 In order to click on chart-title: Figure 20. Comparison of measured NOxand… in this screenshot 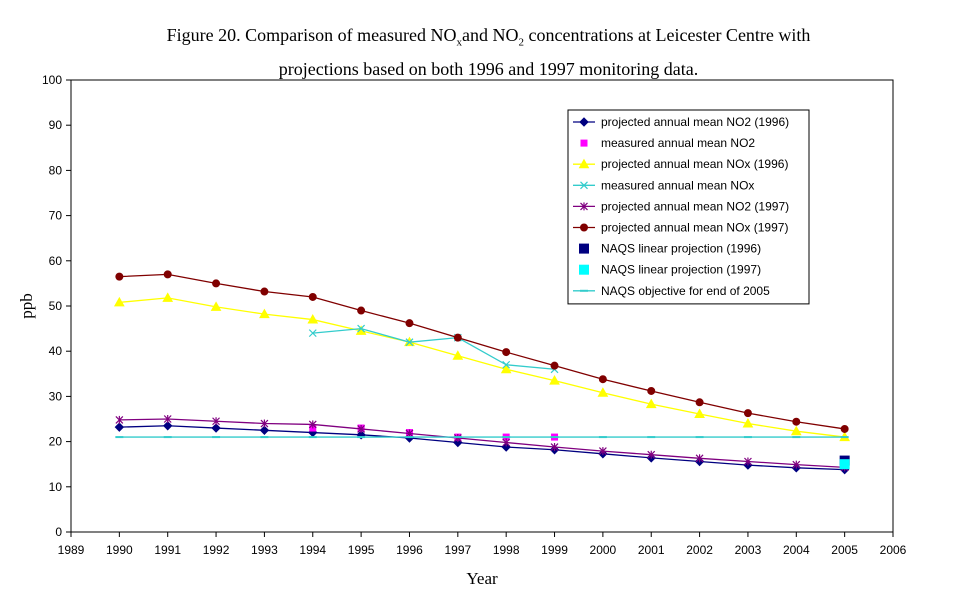, I will do `click(488, 52)`.